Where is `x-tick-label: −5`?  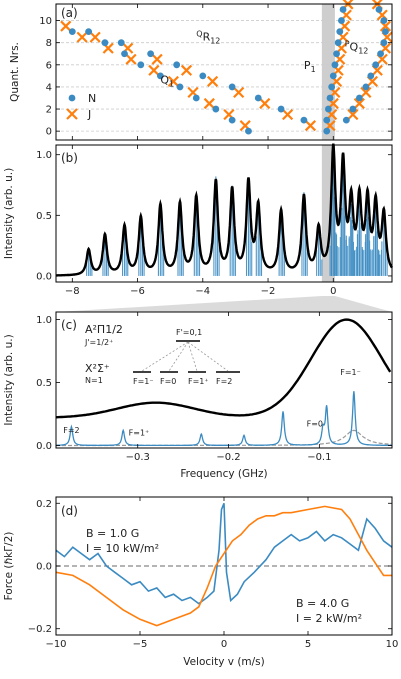
x-tick-label: −5 is located at coordinates (140, 644).